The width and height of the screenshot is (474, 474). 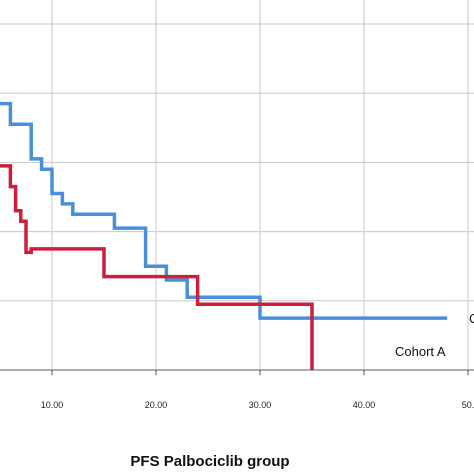 I want to click on x-tick-label-1: 10.00, so click(x=52, y=405).